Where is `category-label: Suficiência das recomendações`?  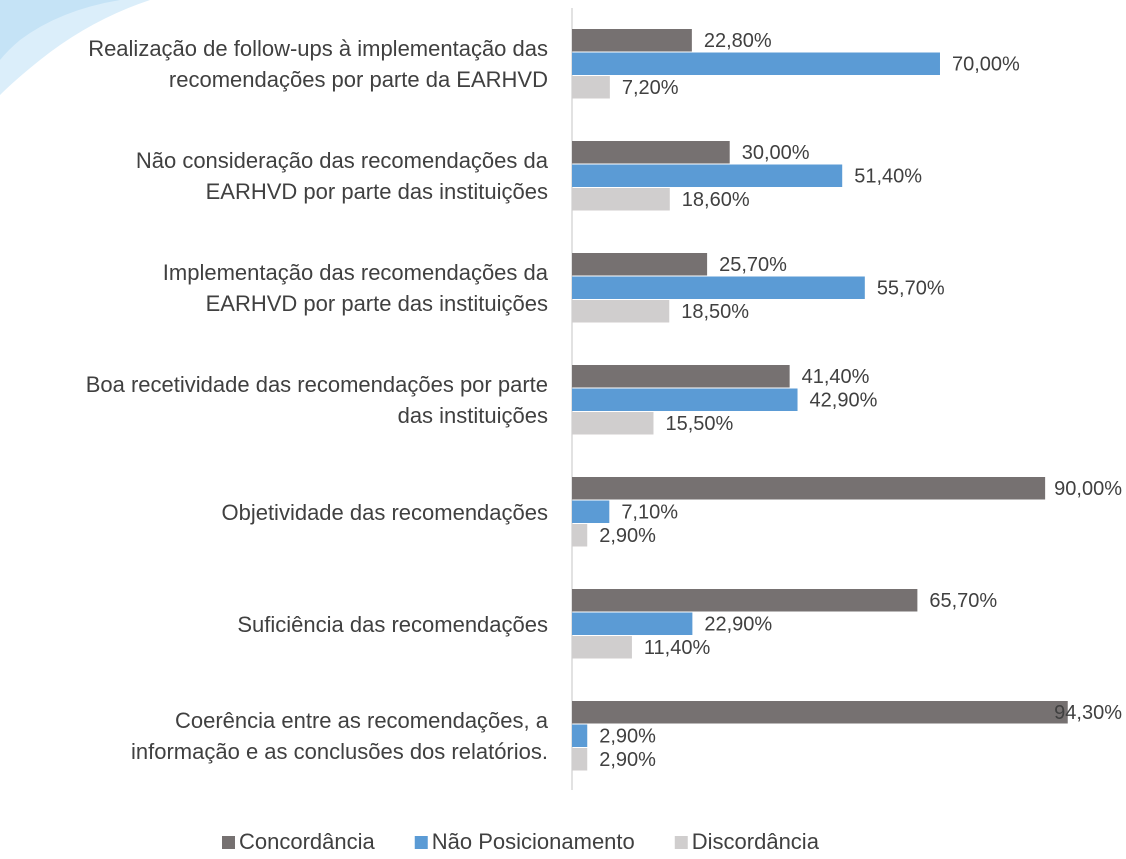 category-label: Suficiência das recomendações is located at coordinates (392, 624).